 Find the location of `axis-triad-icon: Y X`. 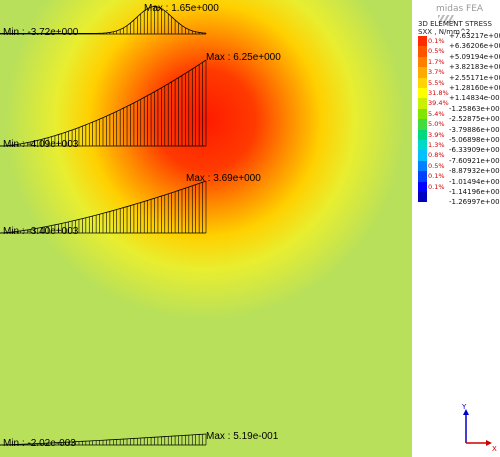

axis-triad-icon: Y X is located at coordinates (479, 428).